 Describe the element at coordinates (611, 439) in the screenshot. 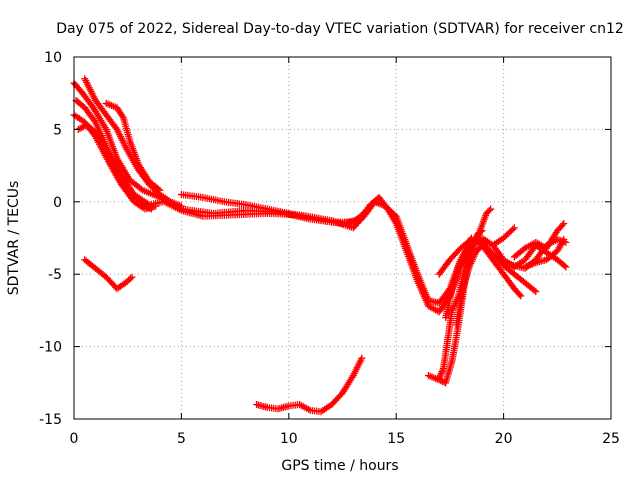

I see `x-tick-label: 25` at that location.